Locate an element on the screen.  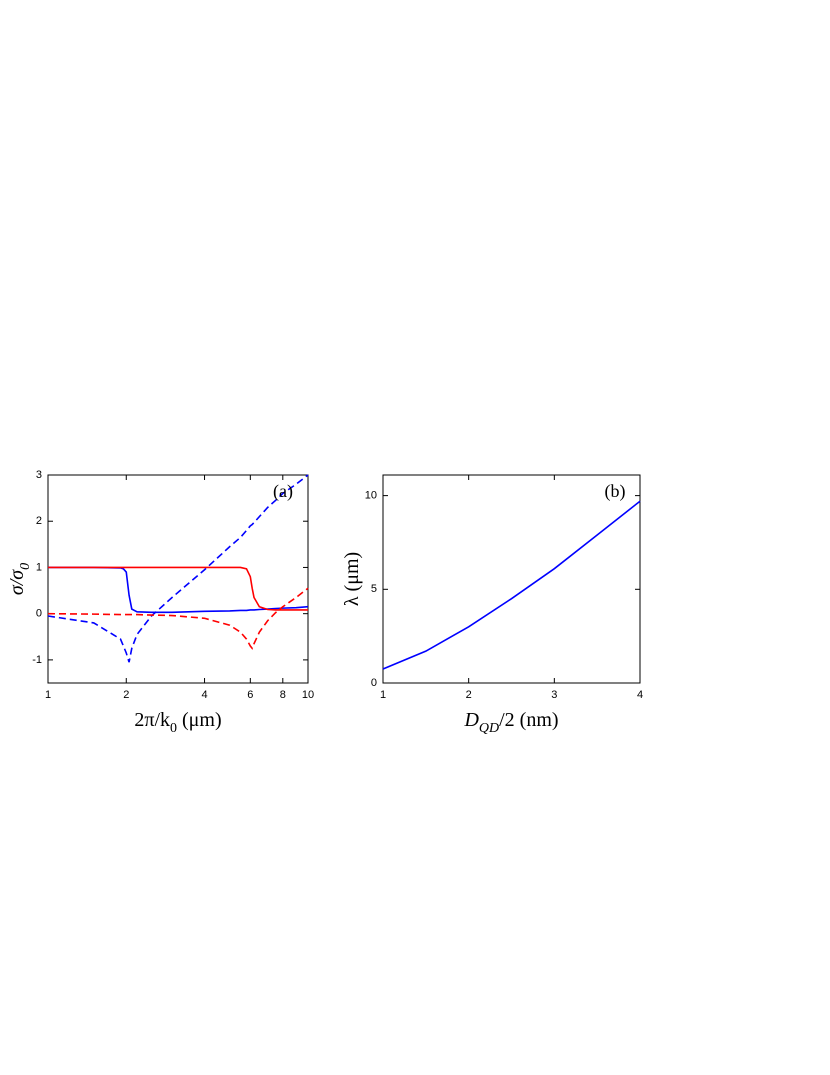
axis-label: σ/σ0 is located at coordinates (19, 579).